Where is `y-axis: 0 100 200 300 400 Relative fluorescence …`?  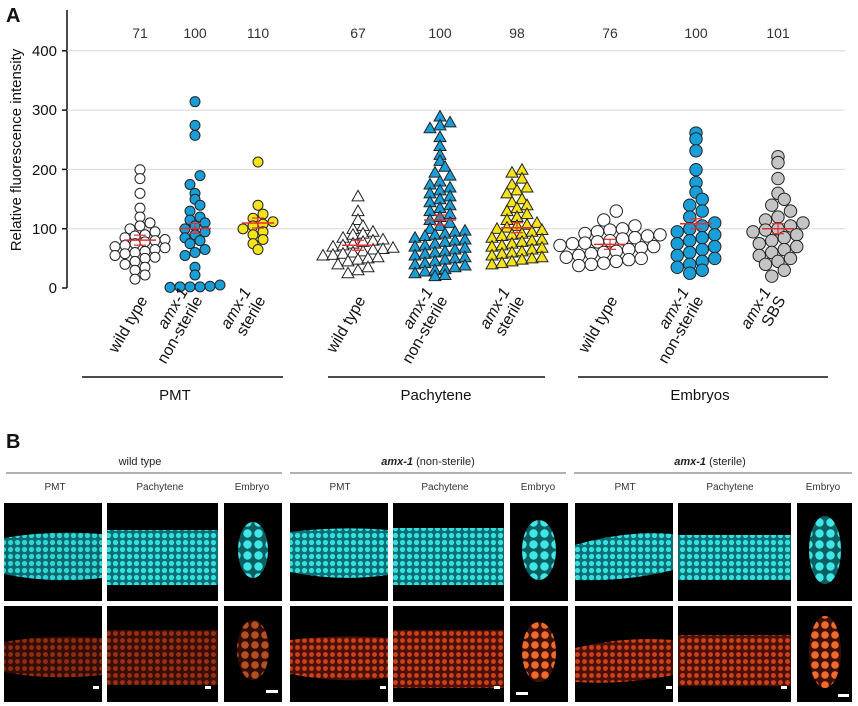 y-axis: 0 100 200 300 400 Relative fluorescence … is located at coordinates (38, 153).